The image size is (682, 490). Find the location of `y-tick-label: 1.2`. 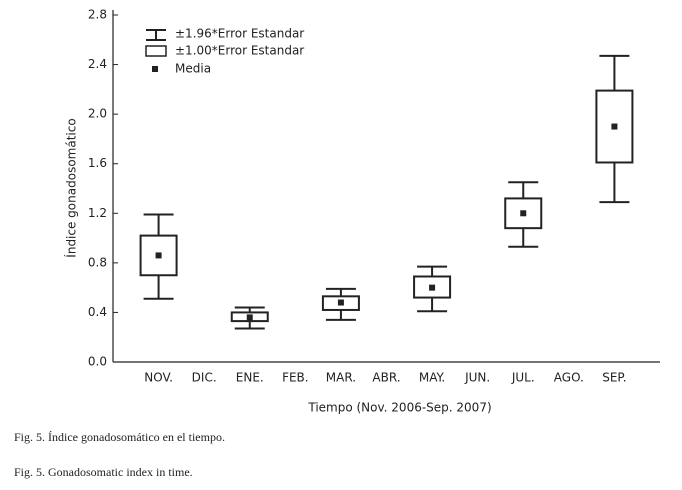

y-tick-label: 1.2 is located at coordinates (97, 213).